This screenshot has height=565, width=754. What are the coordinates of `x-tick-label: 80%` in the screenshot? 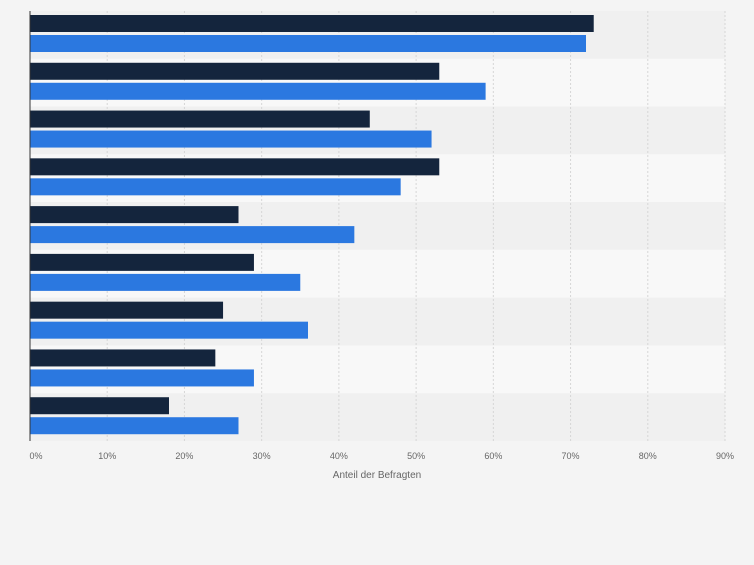 It's located at (648, 456).